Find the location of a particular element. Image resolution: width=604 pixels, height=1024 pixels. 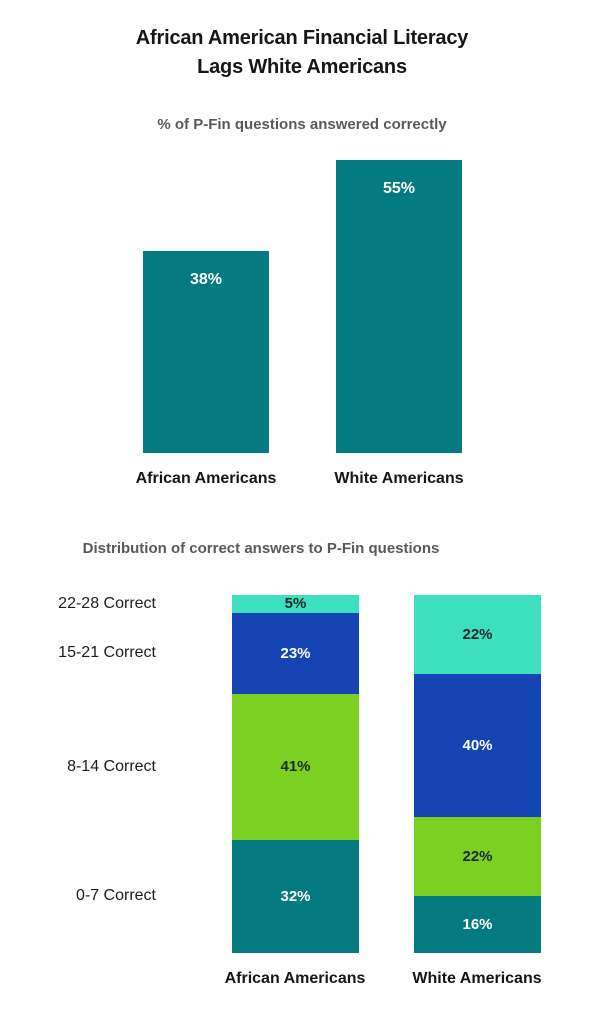

stacked-bar-white-americans: 22% 40% 22% 16% is located at coordinates (477, 774).